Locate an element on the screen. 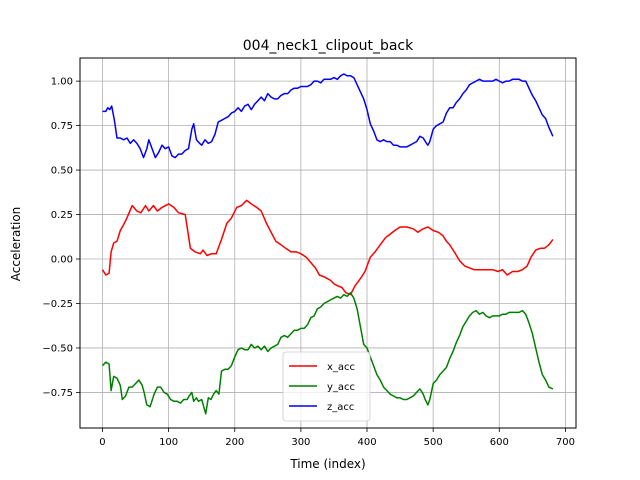 Image resolution: width=640 pixels, height=480 pixels. series-line-x-acc is located at coordinates (327, 247).